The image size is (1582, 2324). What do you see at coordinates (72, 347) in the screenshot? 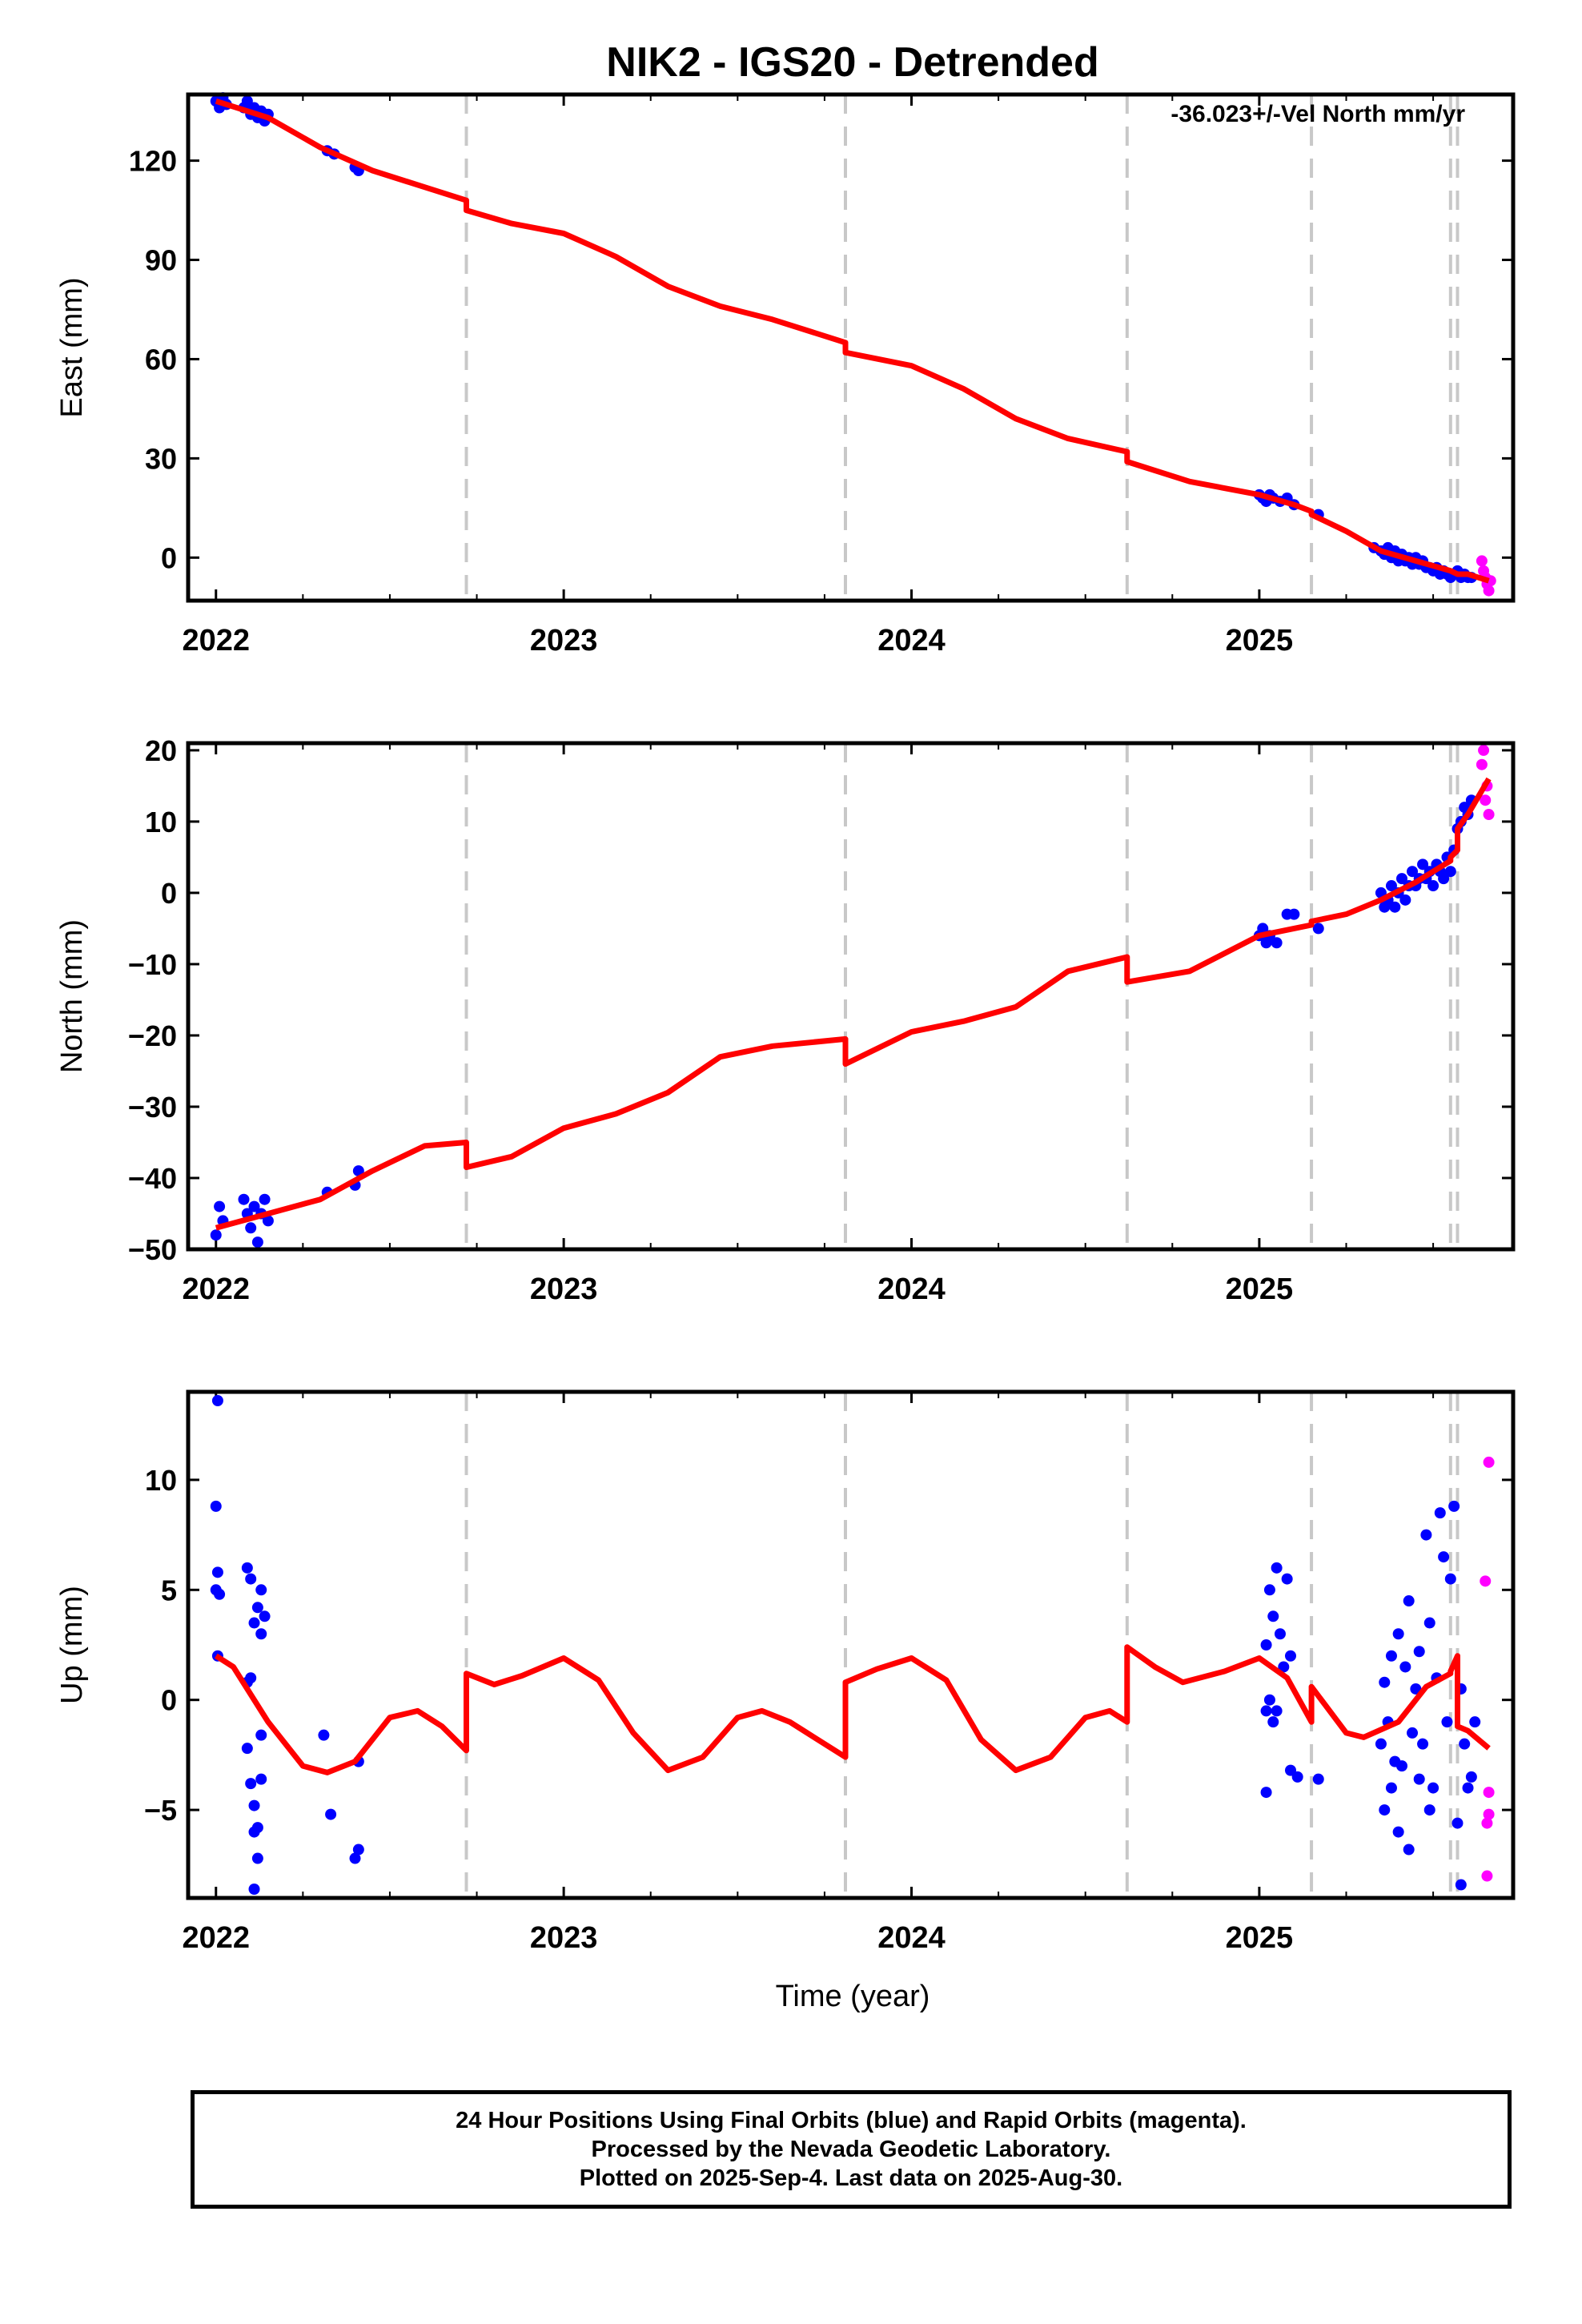
I see `y-axis-label: East (mm)` at bounding box center [72, 347].